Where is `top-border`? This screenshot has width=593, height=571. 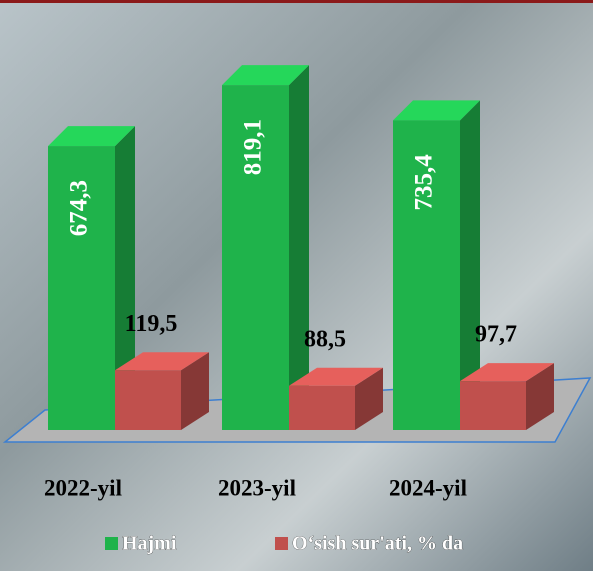 top-border is located at coordinates (296, 1).